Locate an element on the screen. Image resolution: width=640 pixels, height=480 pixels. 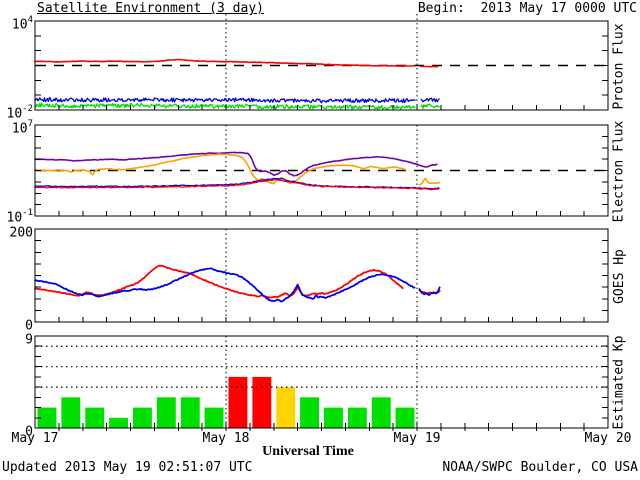
electron-y-min-label: 10-1 is located at coordinates (20, 217).